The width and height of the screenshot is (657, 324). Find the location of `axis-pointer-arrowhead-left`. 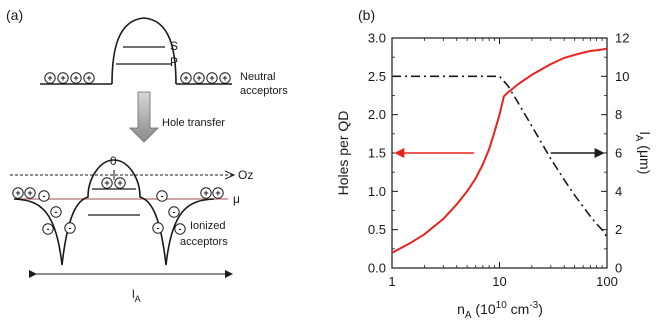

axis-pointer-arrowhead-left is located at coordinates (399, 153).